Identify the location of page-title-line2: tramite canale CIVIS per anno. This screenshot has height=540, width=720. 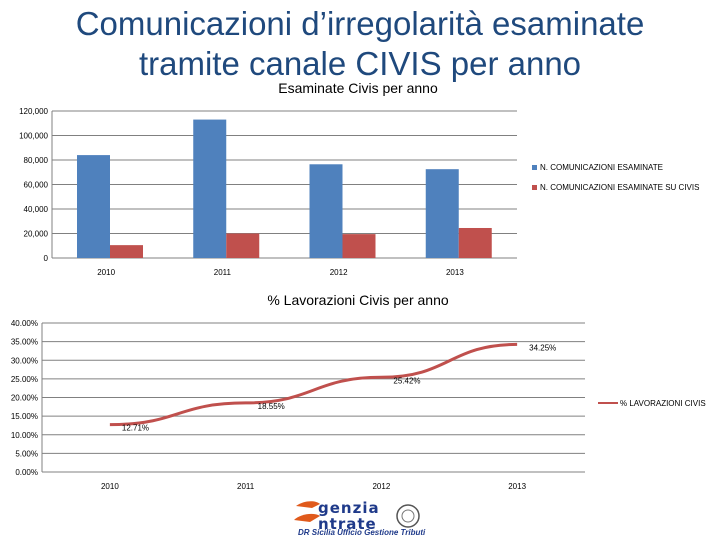
(360, 63).